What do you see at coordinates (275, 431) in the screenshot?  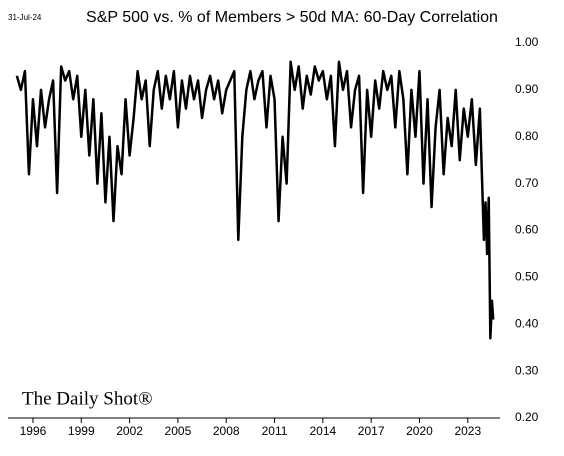 I see `x-tick-label: 2011` at bounding box center [275, 431].